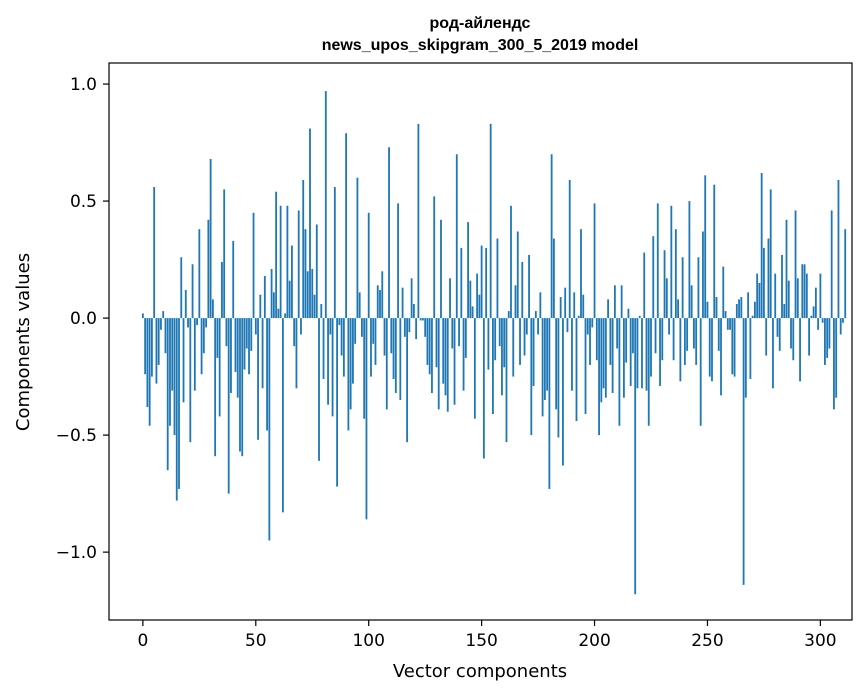 This screenshot has height=696, width=867. What do you see at coordinates (594, 641) in the screenshot?
I see `x-tick-label: 200` at bounding box center [594, 641].